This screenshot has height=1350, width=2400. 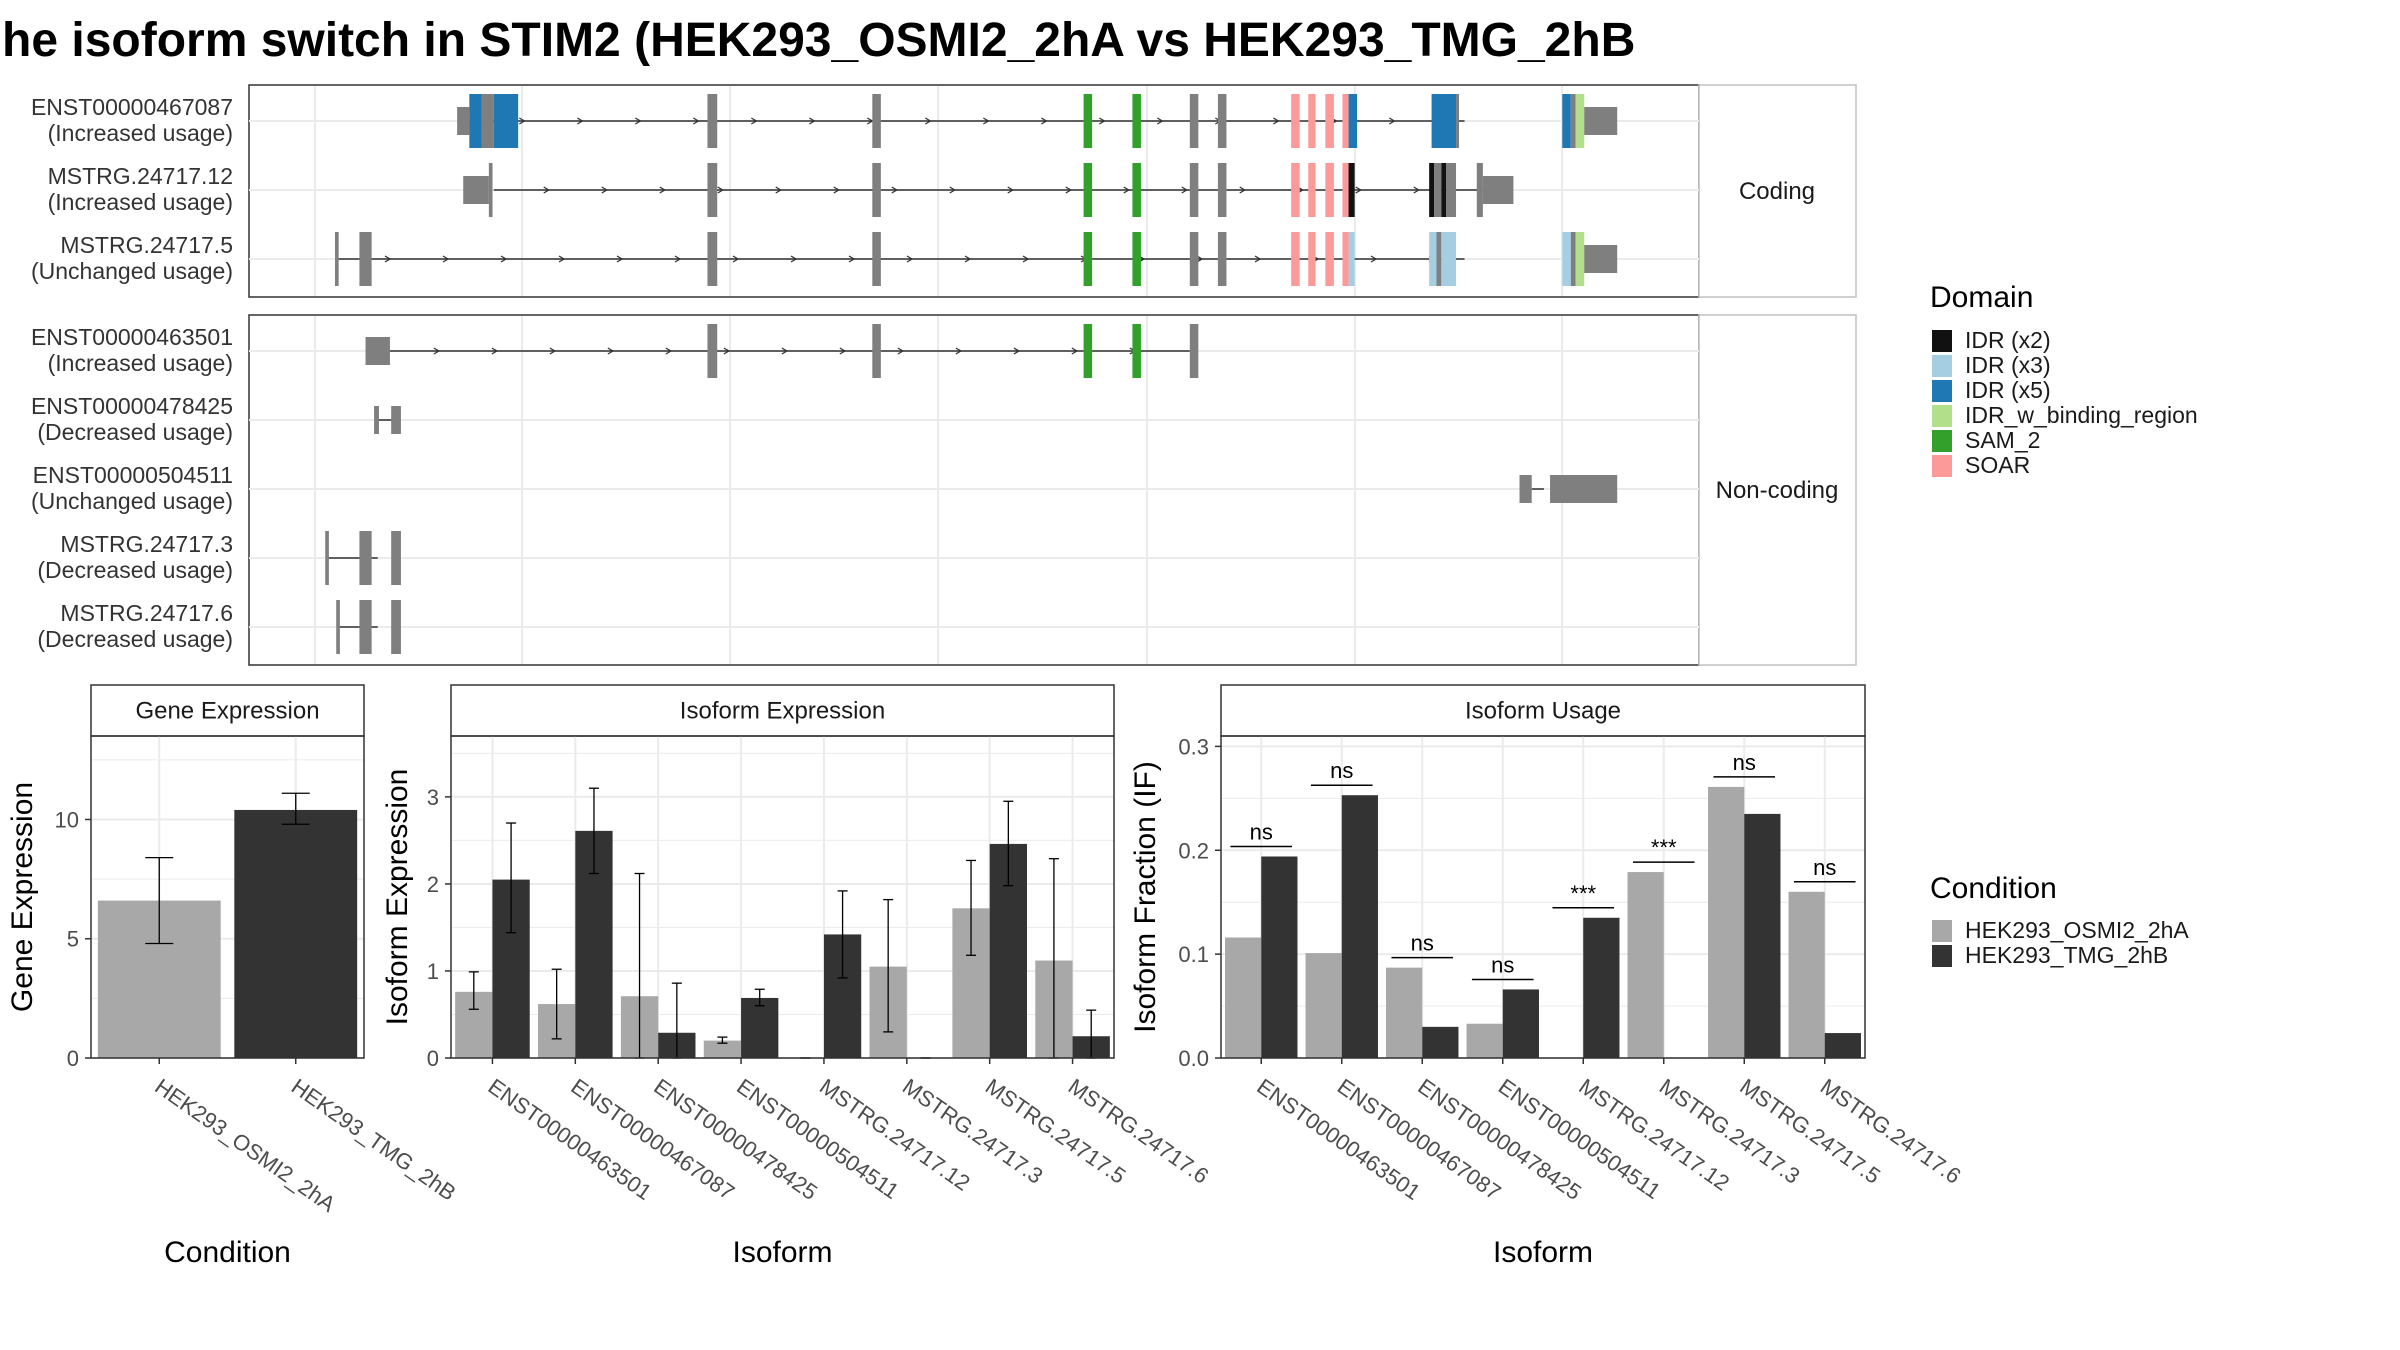 I want to click on y-tick-label: 0, so click(x=73, y=1058).